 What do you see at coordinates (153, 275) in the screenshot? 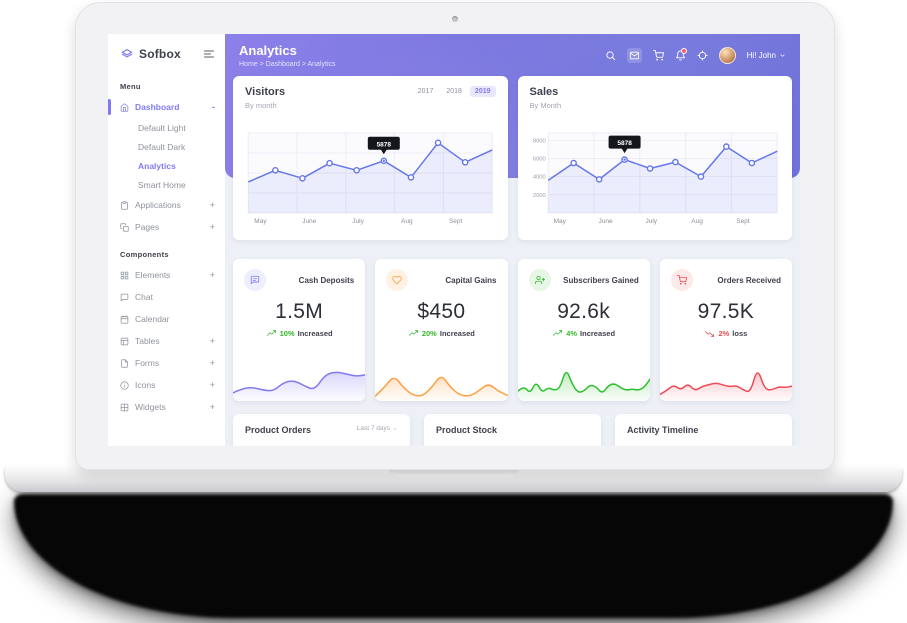
I see `sidebar-item-label: Elements` at bounding box center [153, 275].